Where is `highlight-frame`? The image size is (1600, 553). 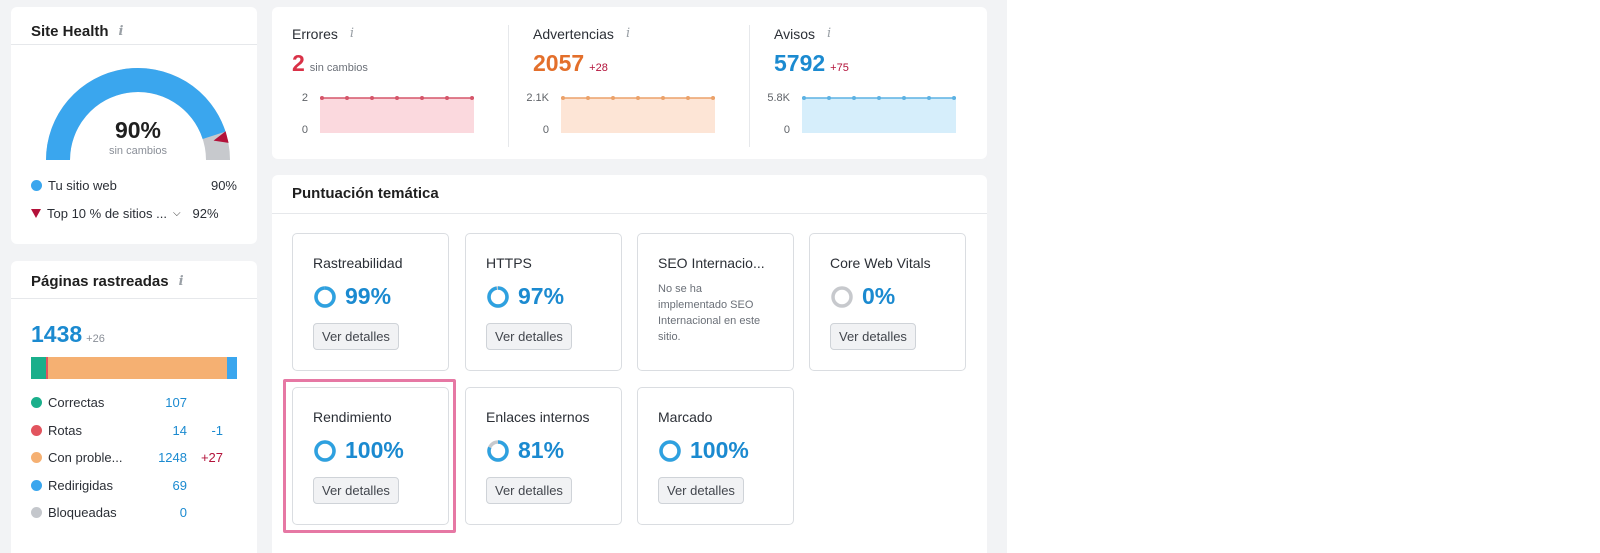
highlight-frame is located at coordinates (369, 456).